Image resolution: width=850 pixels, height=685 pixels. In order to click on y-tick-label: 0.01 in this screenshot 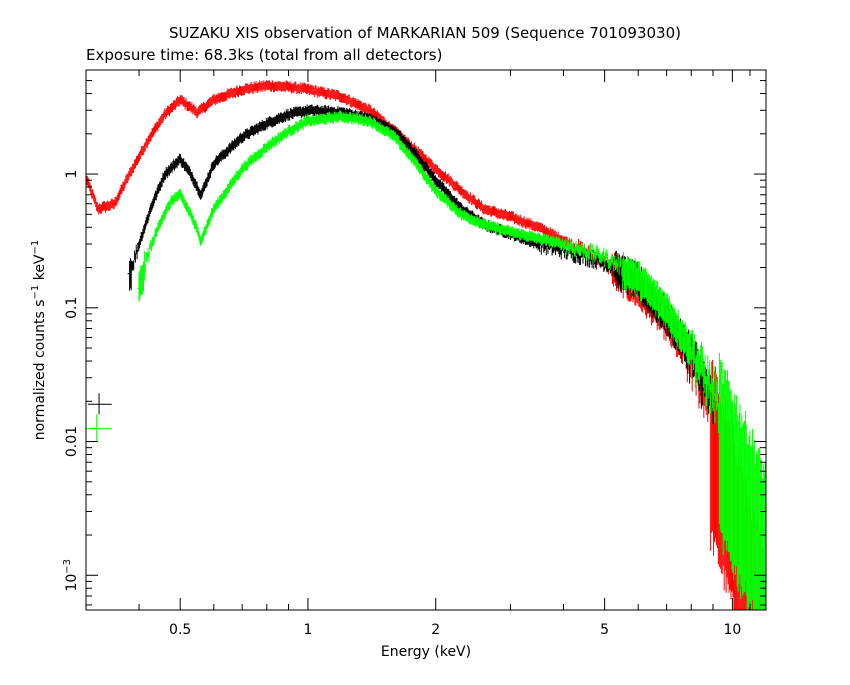, I will do `click(72, 441)`.